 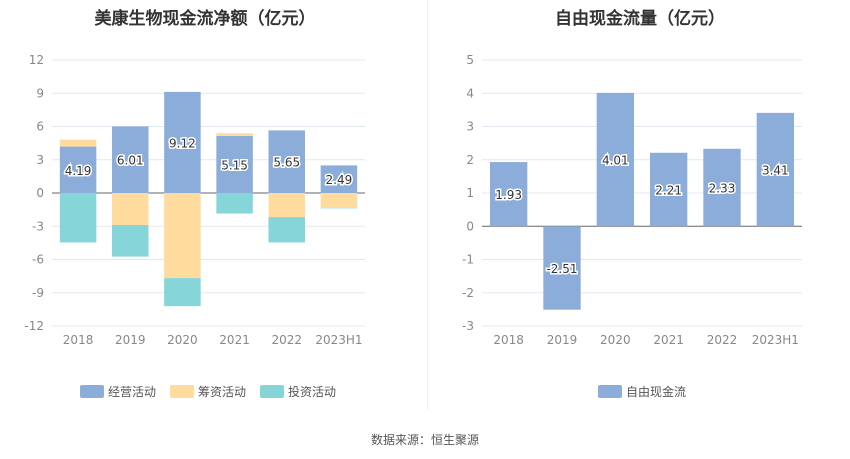 I want to click on y-tick-label: 1, so click(x=470, y=193).